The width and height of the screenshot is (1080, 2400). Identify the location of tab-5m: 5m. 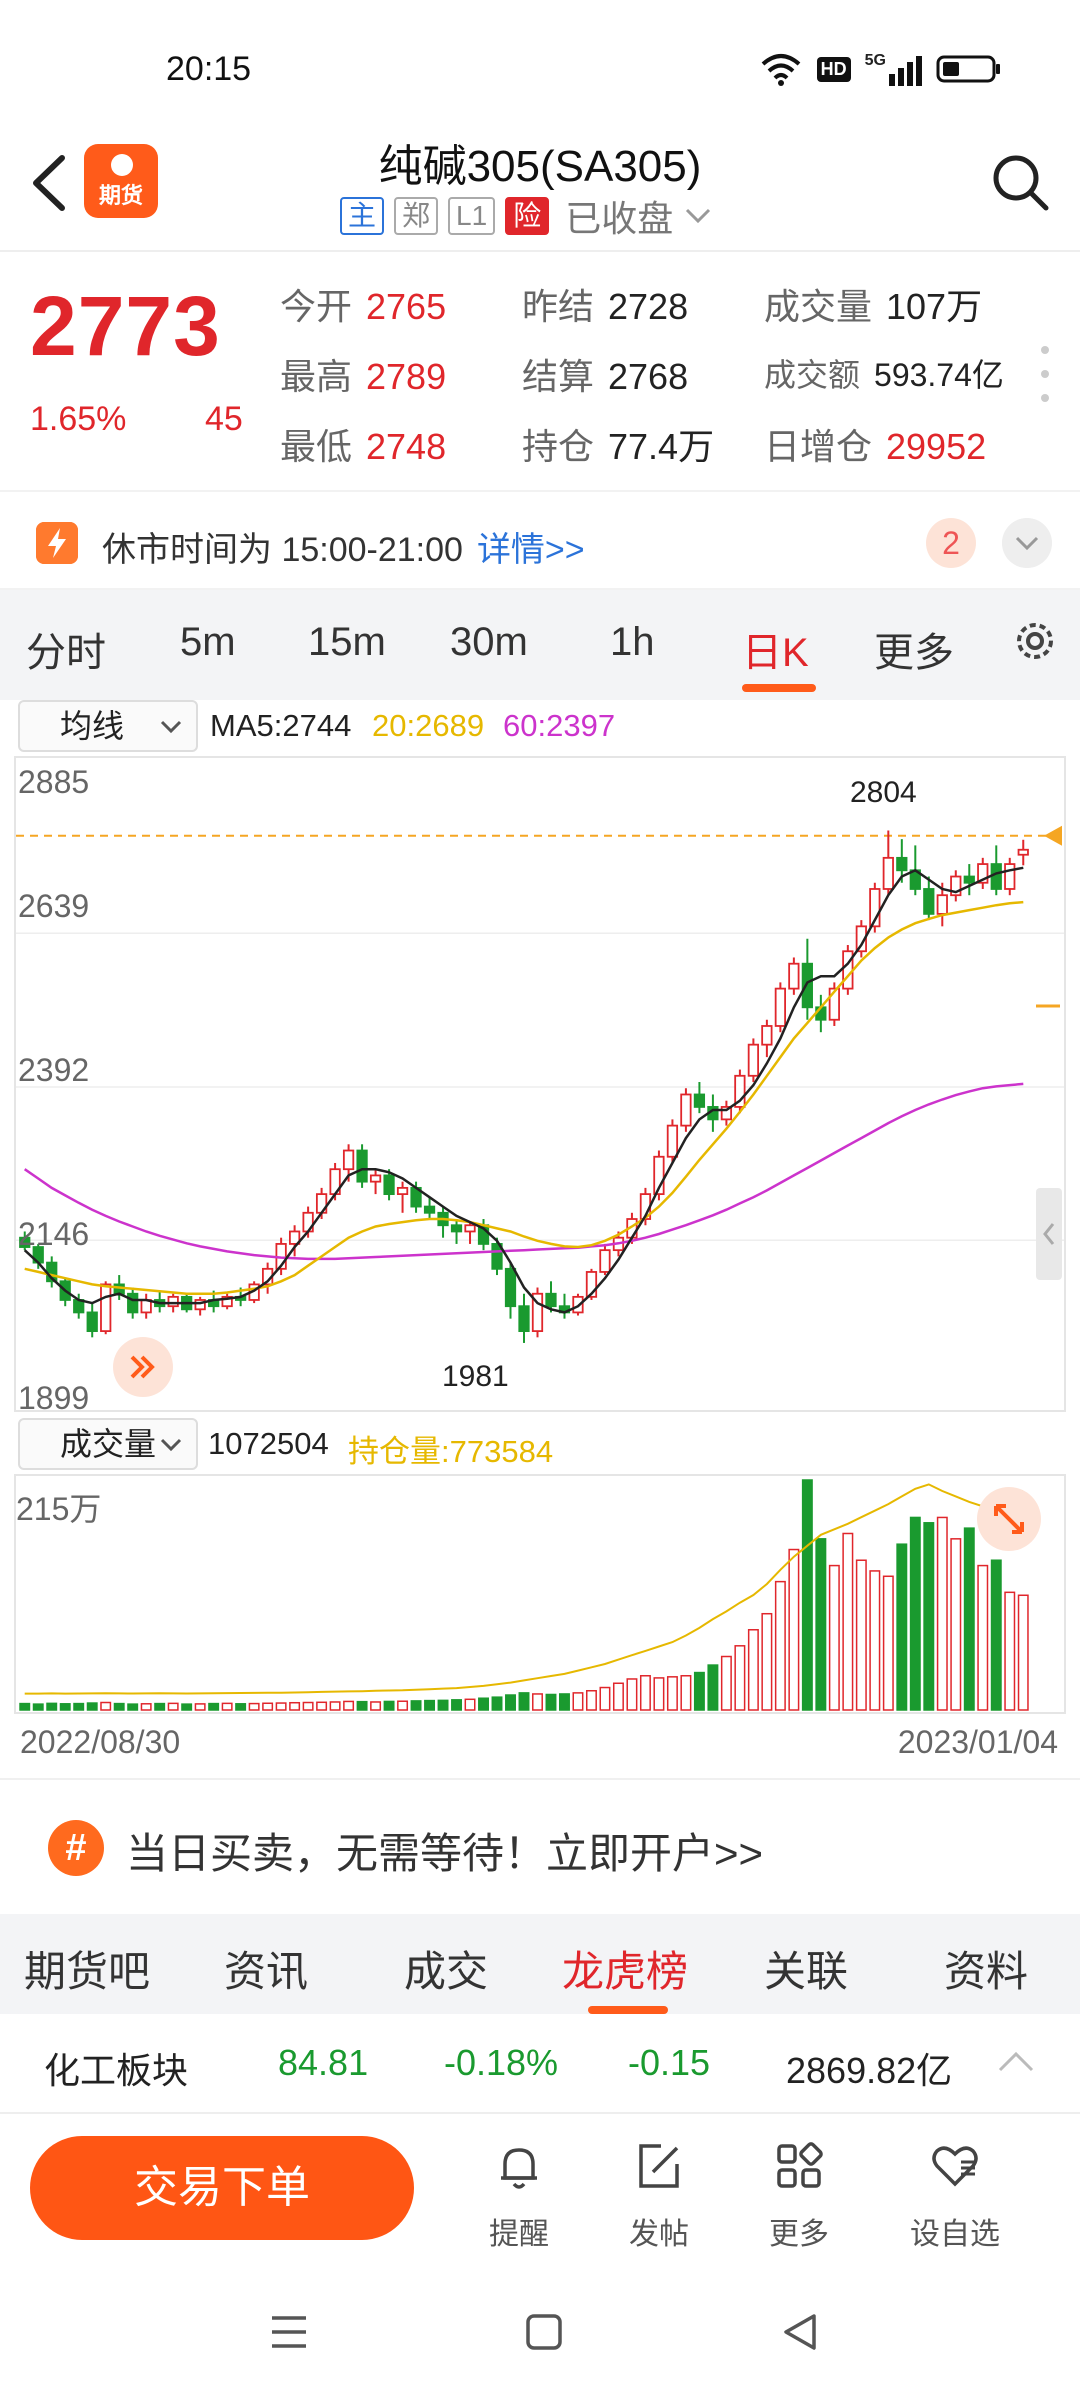
(208, 642).